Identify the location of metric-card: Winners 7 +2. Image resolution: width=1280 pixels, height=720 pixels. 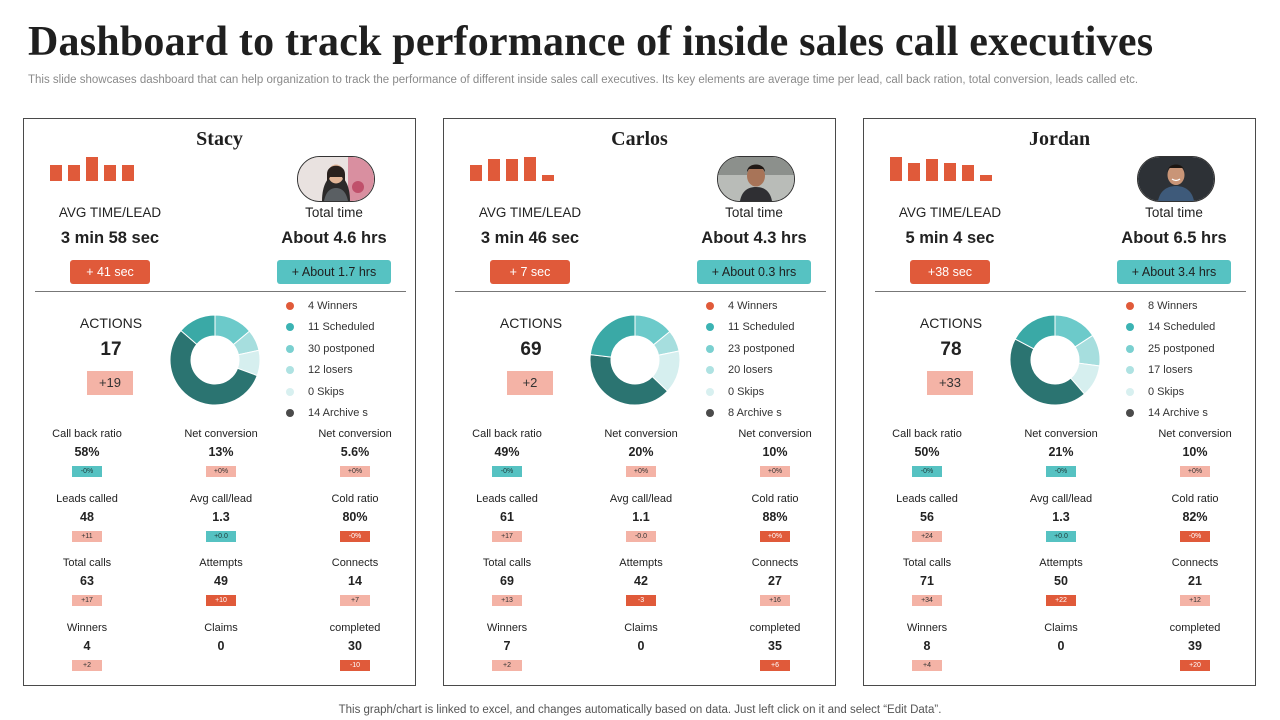
(507, 646).